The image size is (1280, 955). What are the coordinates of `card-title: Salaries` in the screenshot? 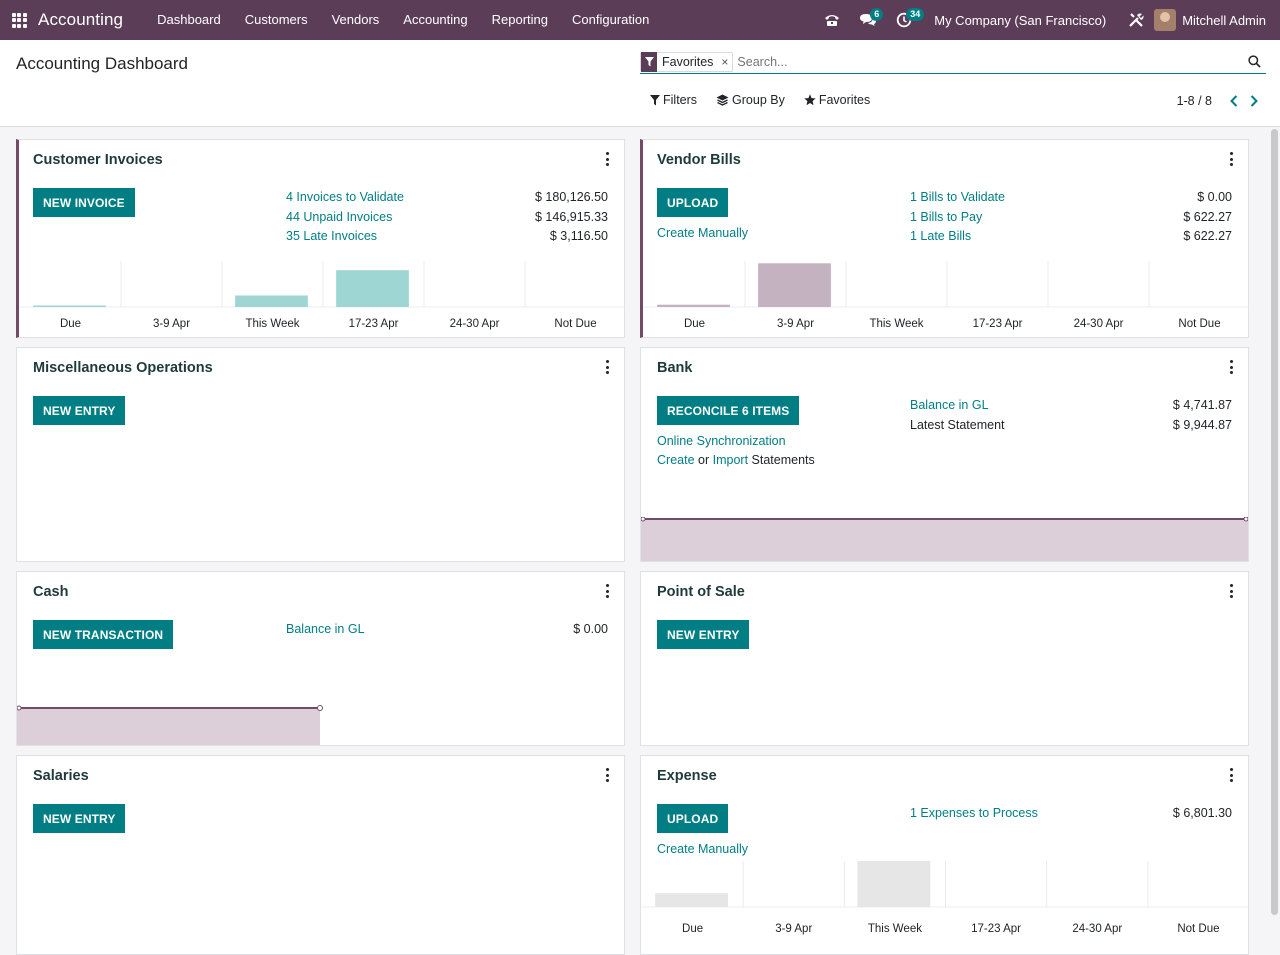 It's located at (61, 776).